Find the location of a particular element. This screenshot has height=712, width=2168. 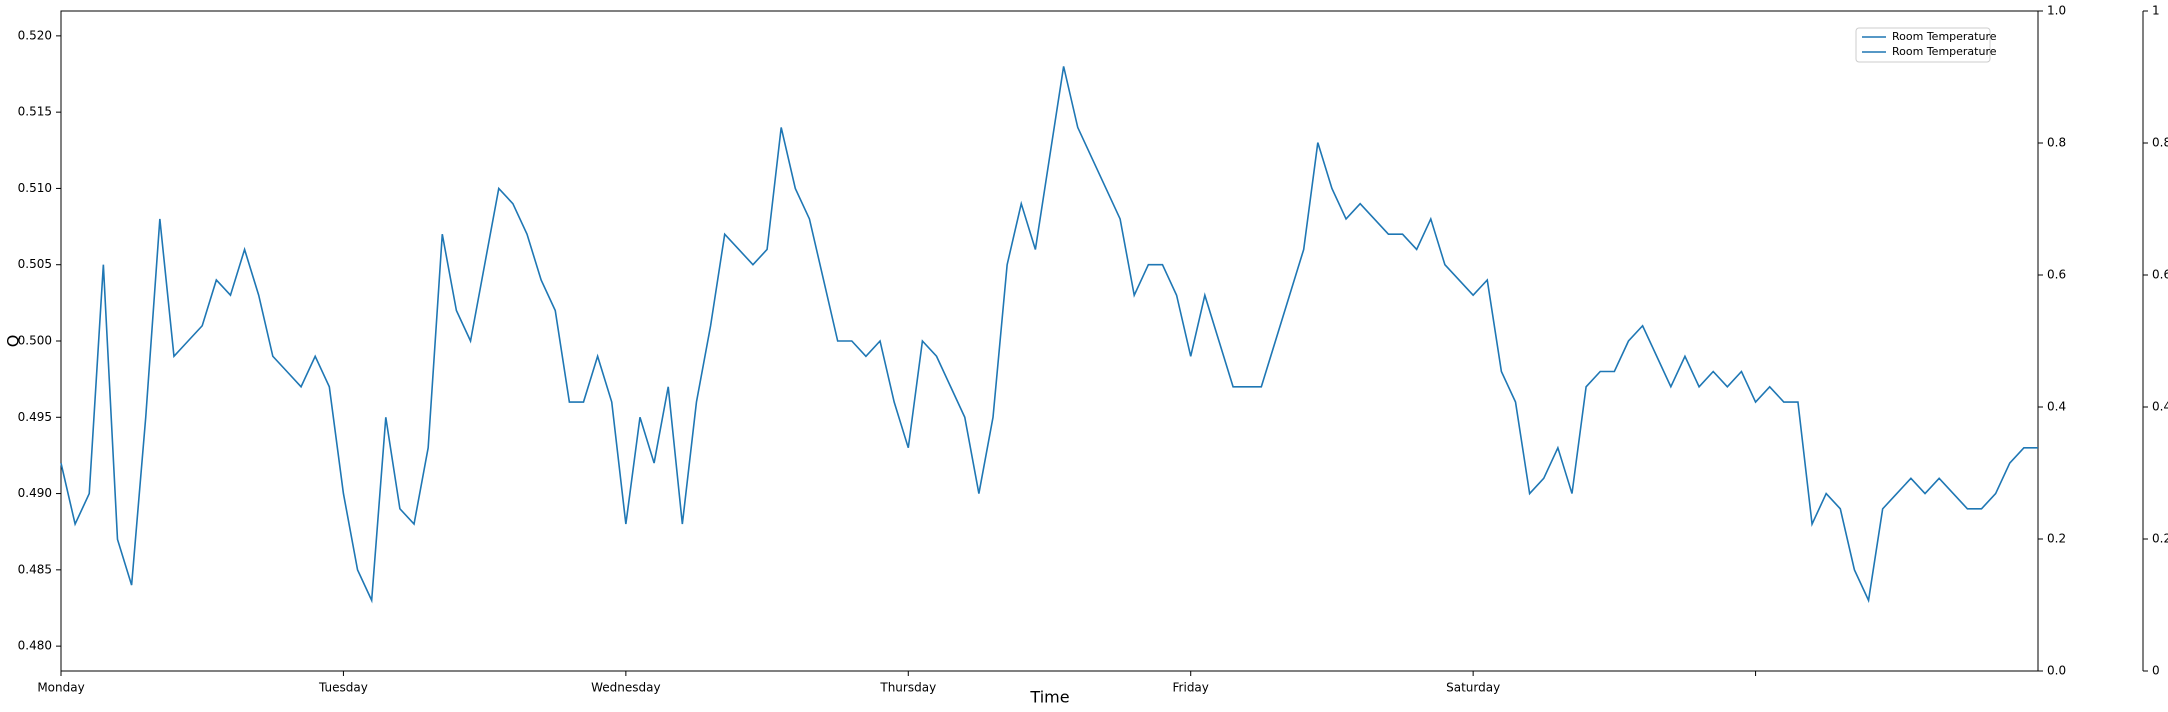

y3-tick-label: 1 is located at coordinates (2156, 11).